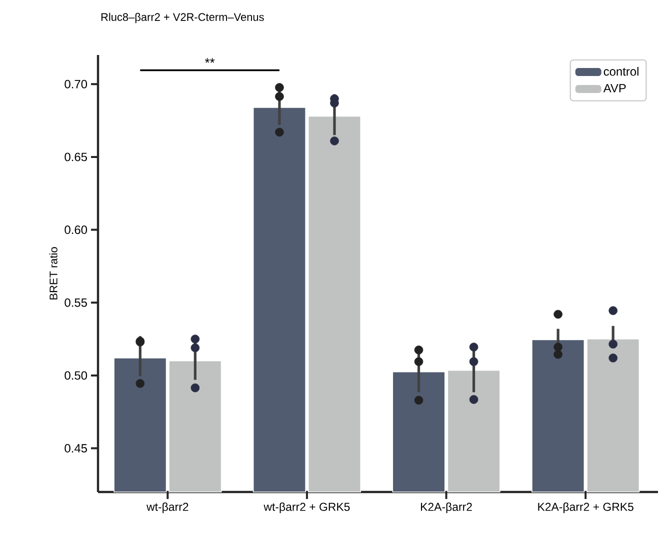 The height and width of the screenshot is (538, 669). Describe the element at coordinates (76, 84) in the screenshot. I see `y-tick-label: 0.70` at that location.